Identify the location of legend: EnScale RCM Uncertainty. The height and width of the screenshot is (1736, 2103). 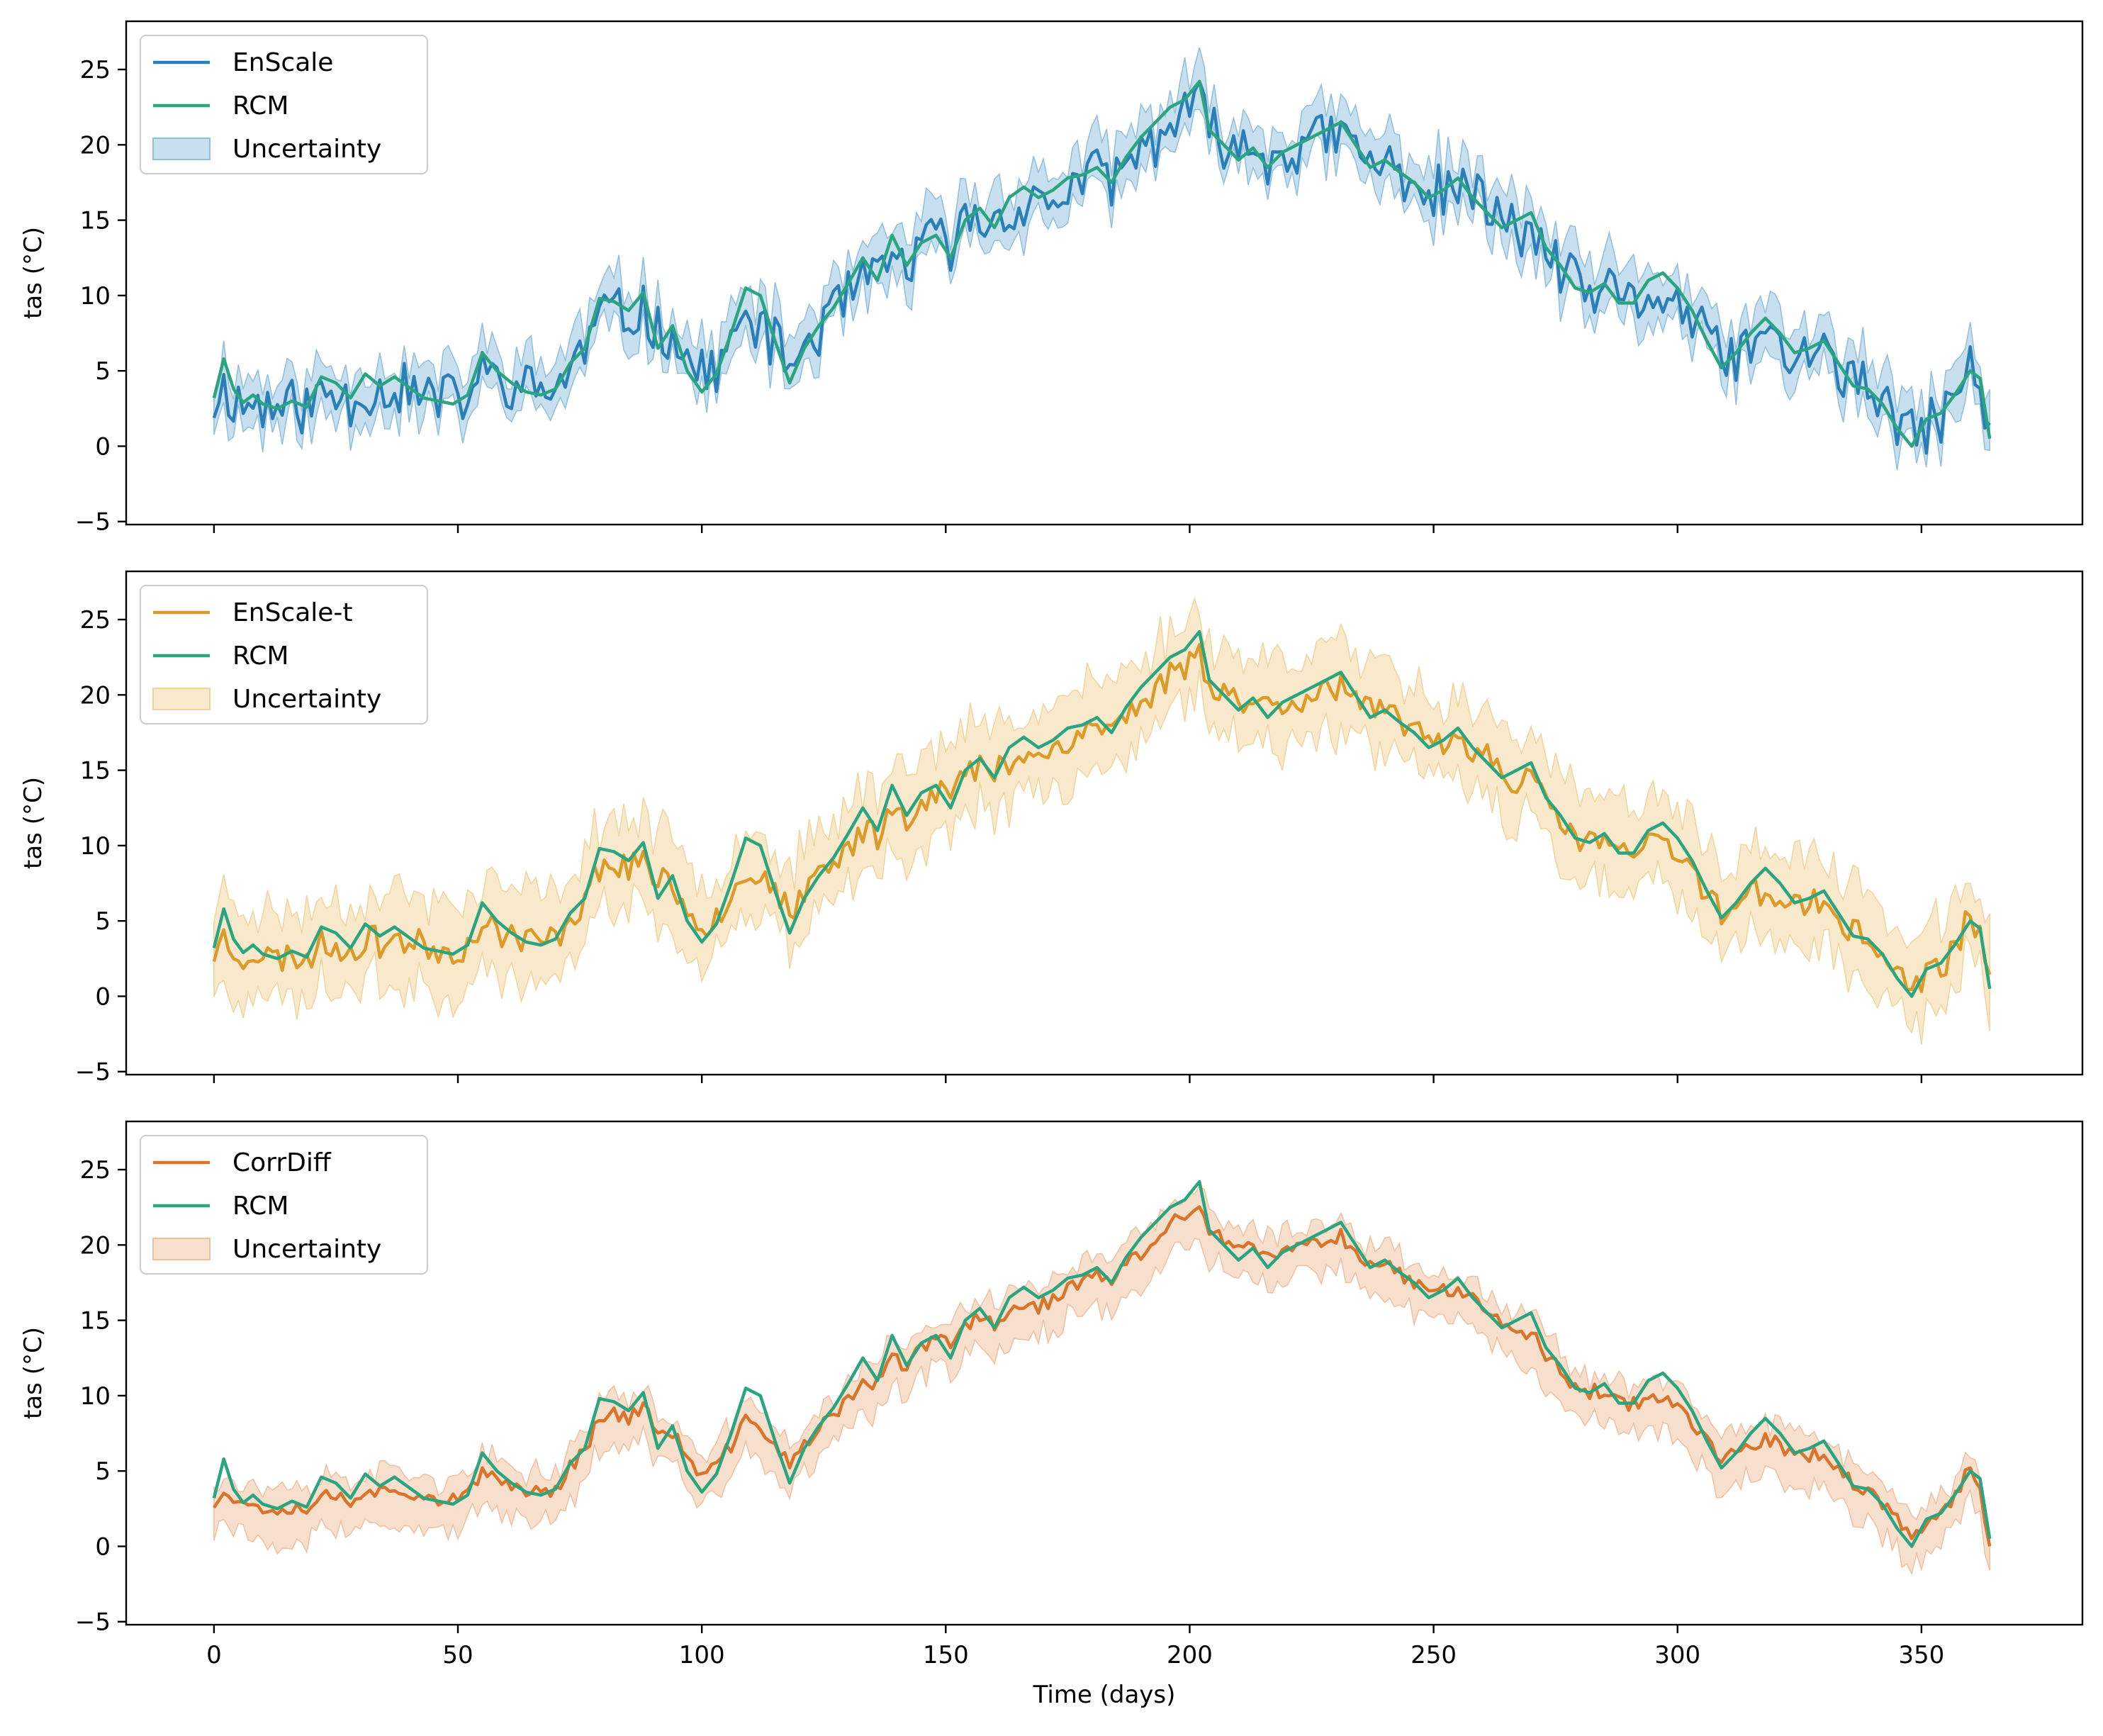
(284, 104).